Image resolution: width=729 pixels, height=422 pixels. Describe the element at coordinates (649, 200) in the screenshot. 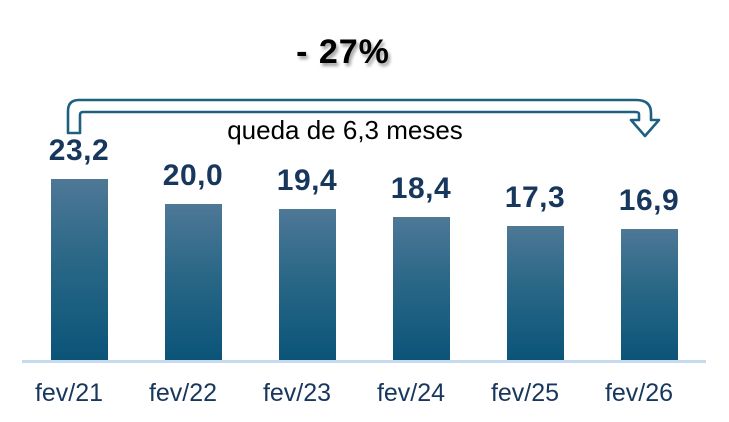

I see `bar-value-label: 16,9` at that location.